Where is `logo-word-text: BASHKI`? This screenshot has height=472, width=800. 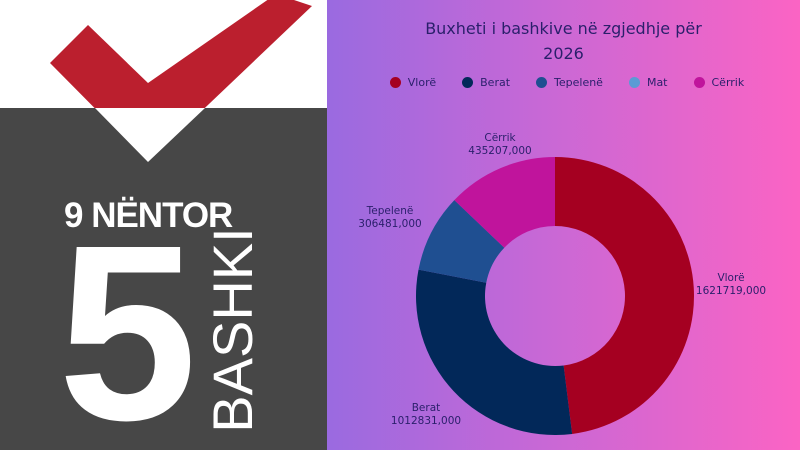 logo-word-text: BASHKI is located at coordinates (232, 330).